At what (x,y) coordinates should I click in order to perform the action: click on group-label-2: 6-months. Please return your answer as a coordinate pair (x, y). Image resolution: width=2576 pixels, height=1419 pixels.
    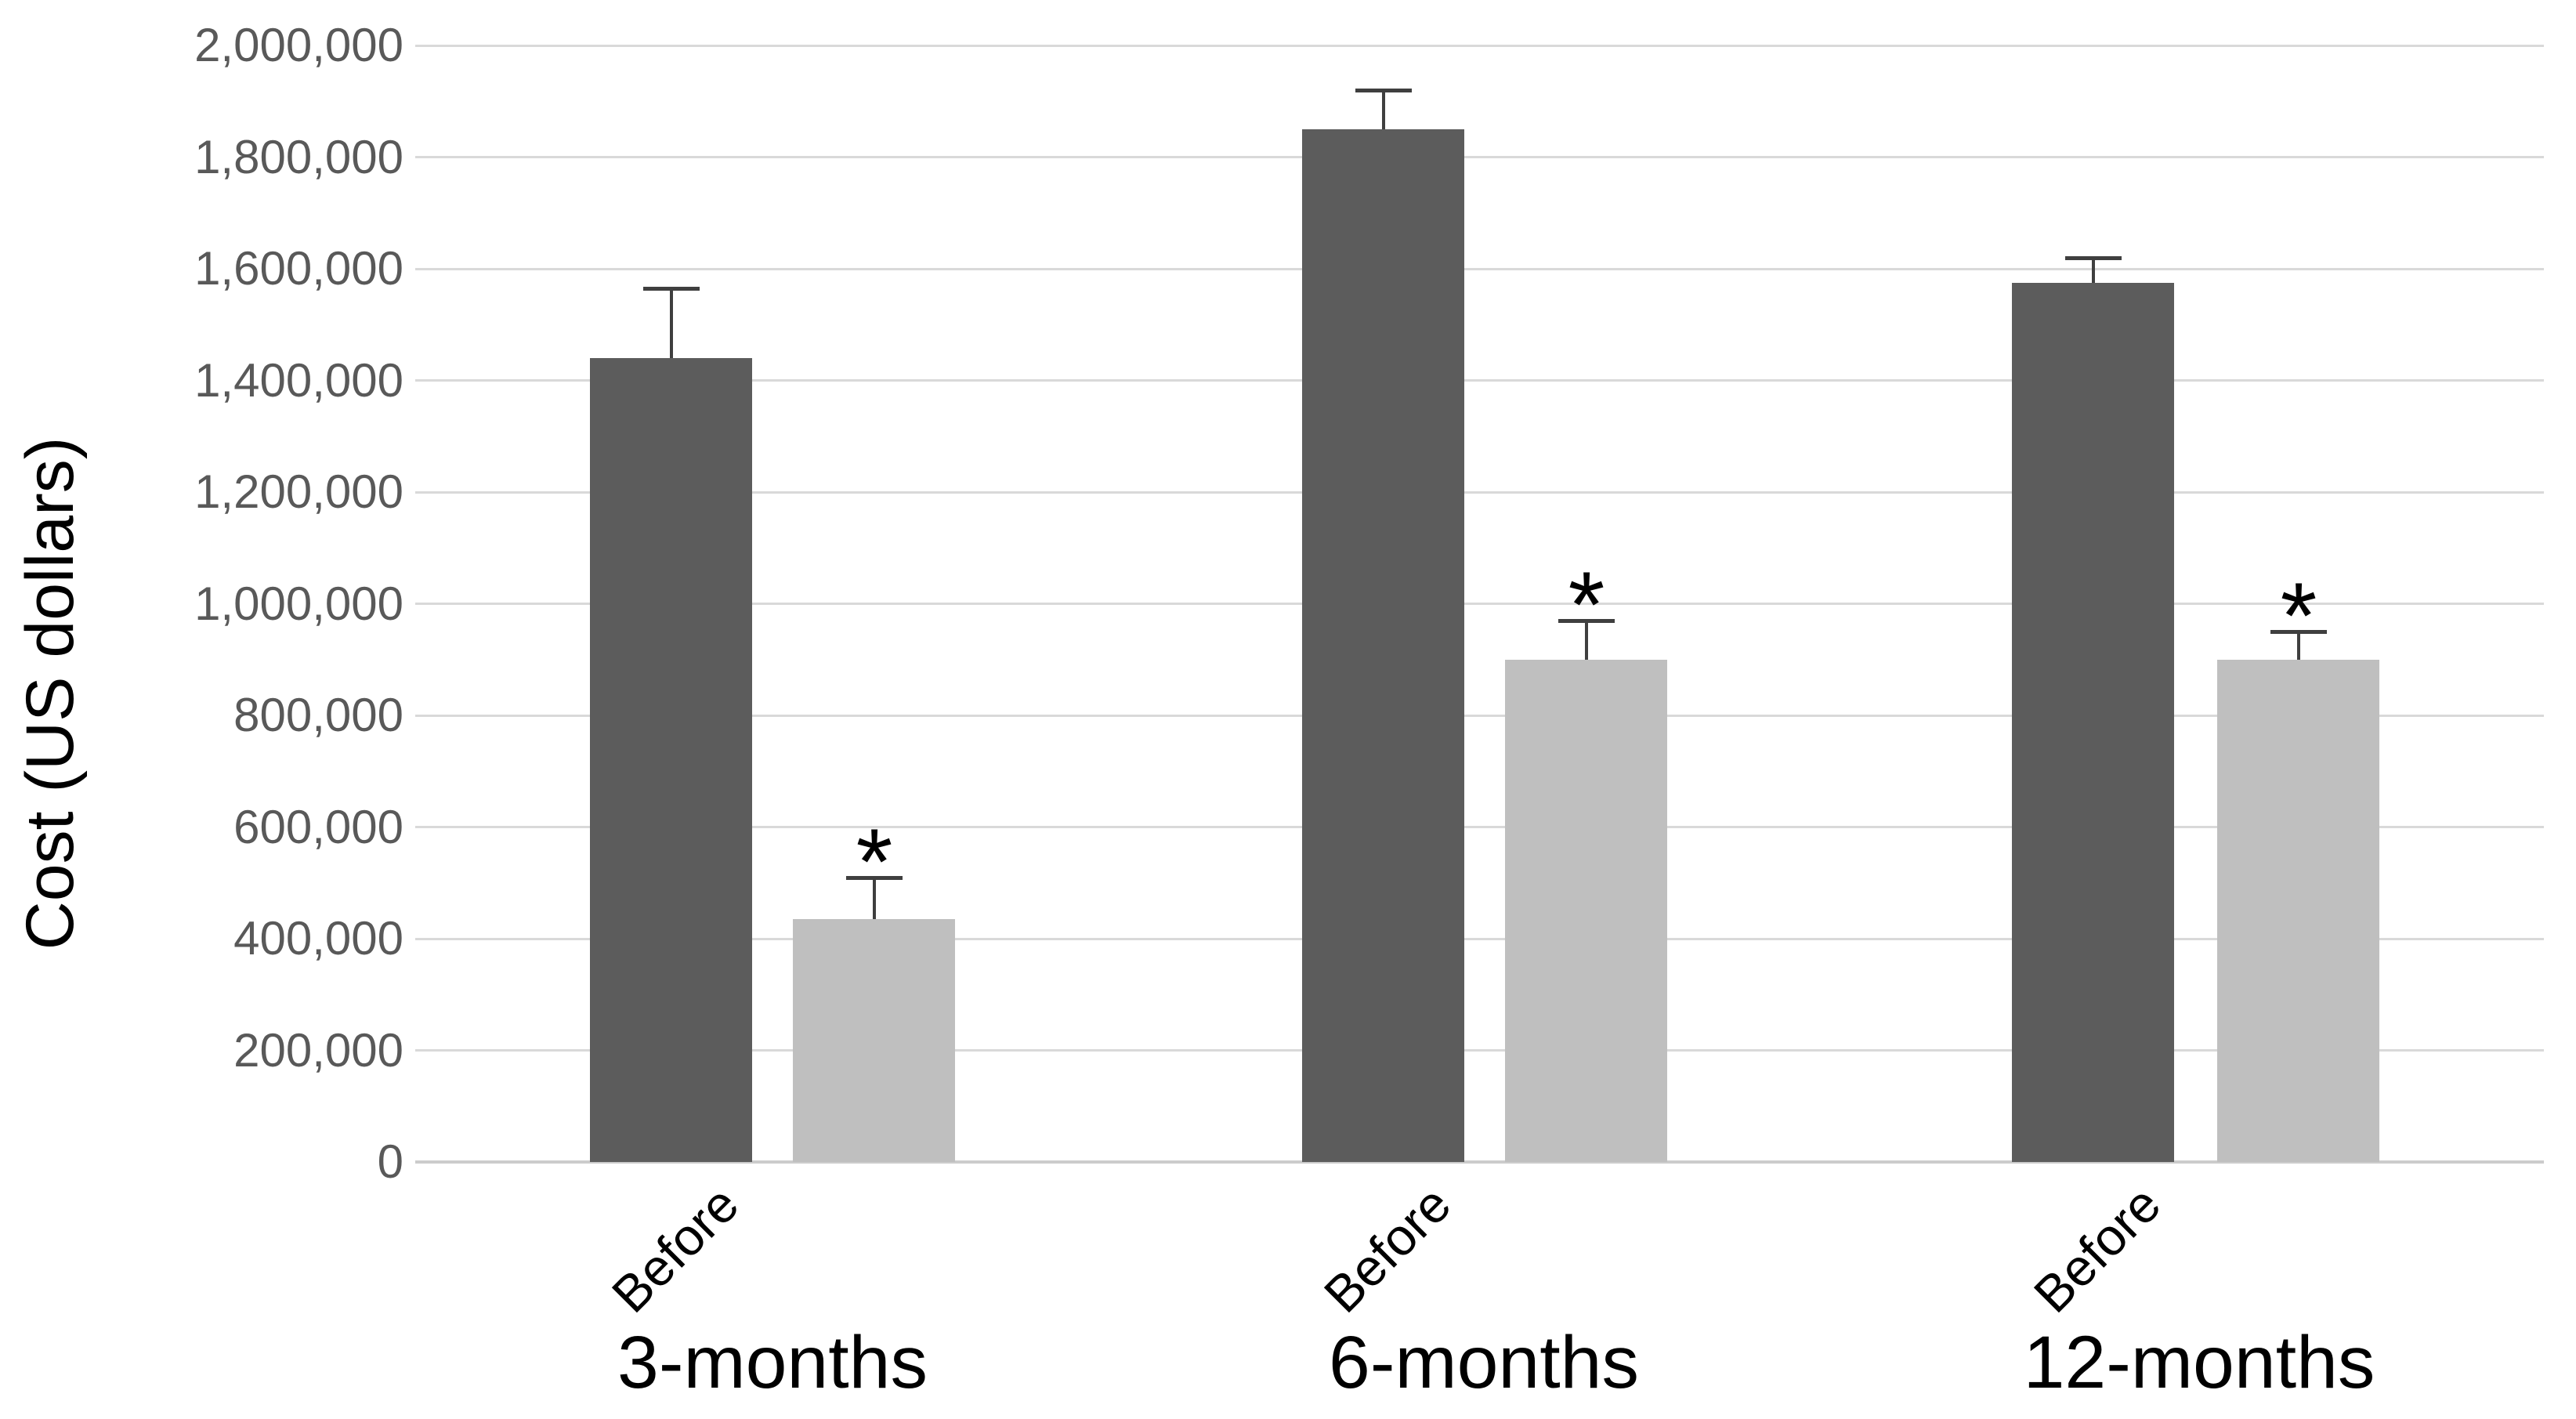
    Looking at the image, I should click on (1483, 1362).